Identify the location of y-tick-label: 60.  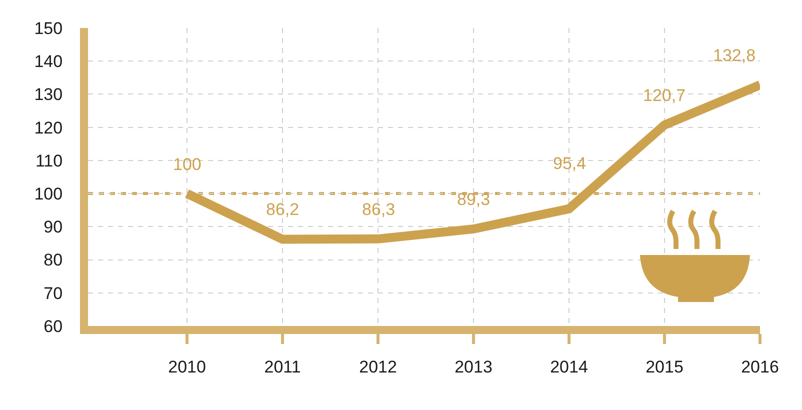
(53, 326).